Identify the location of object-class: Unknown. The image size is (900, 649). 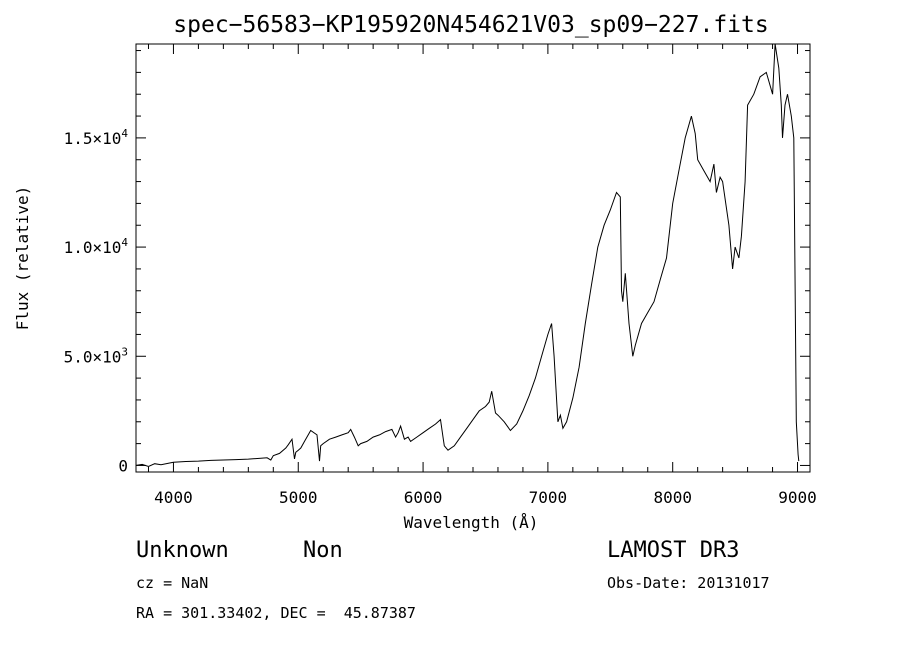
(182, 550).